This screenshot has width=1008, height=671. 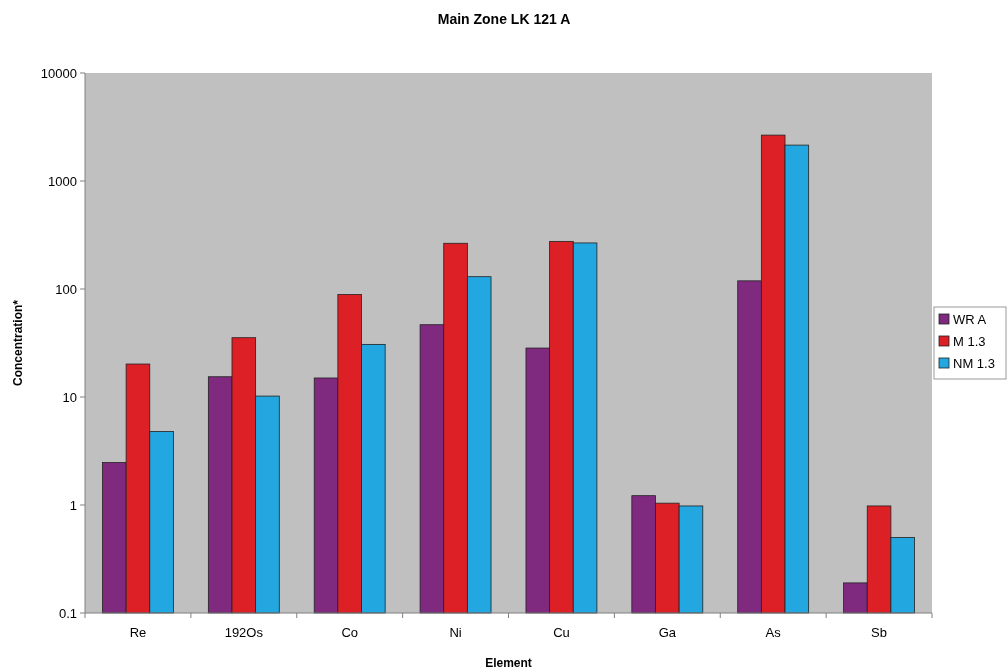 What do you see at coordinates (667, 632) in the screenshot?
I see `x-tick-label: Ga` at bounding box center [667, 632].